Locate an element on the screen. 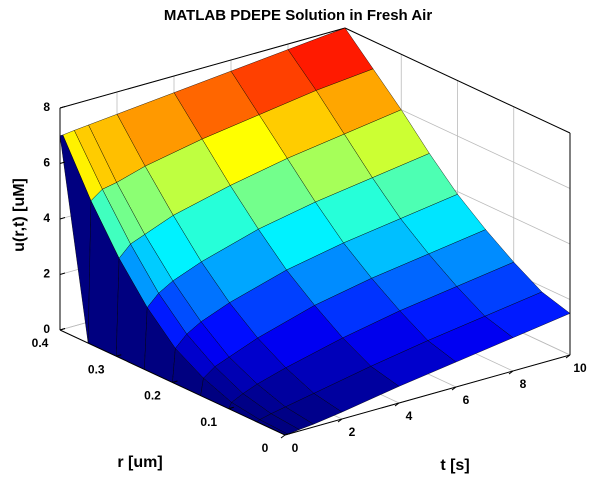  x-axis-line is located at coordinates (427, 395).